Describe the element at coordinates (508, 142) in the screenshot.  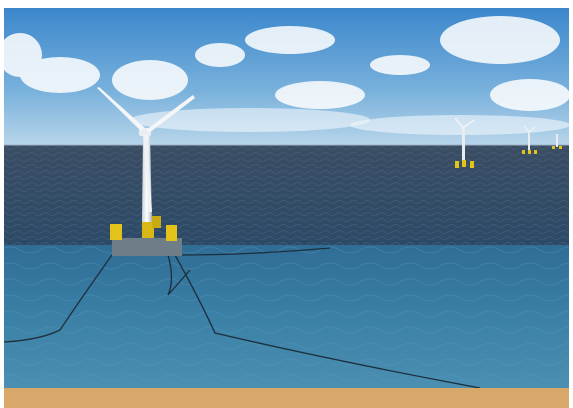
I see `distant-turbines` at that location.